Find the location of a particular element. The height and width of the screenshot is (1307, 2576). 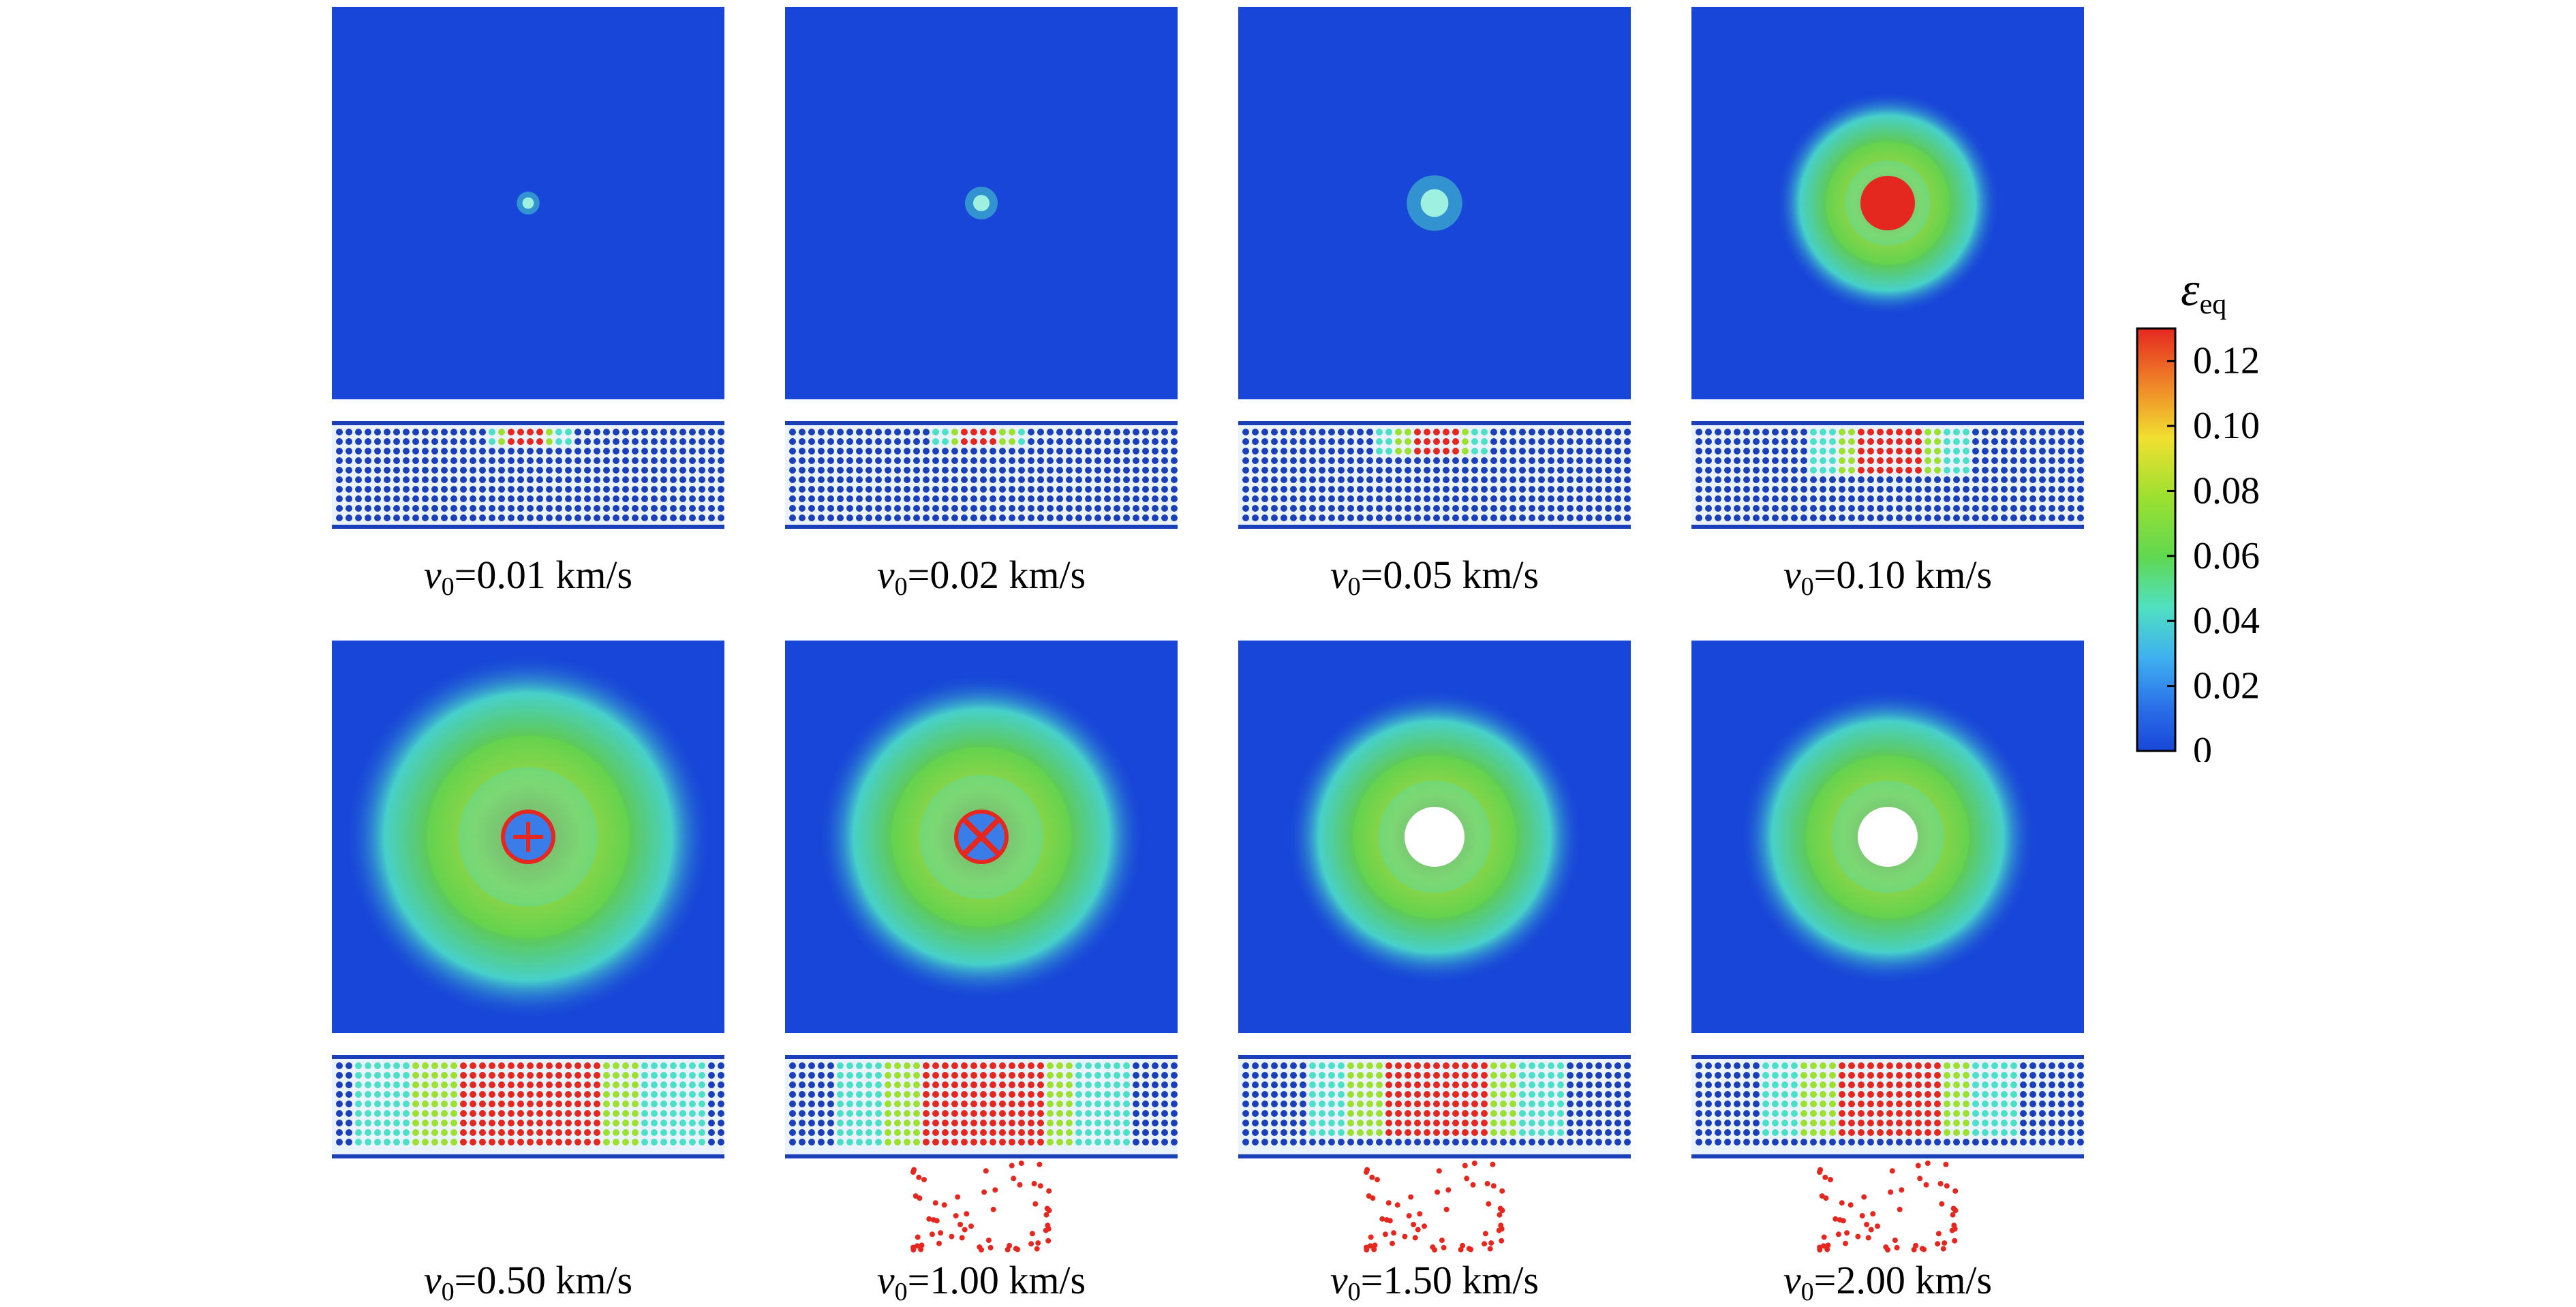

colorbar-gradient is located at coordinates (2156, 539).